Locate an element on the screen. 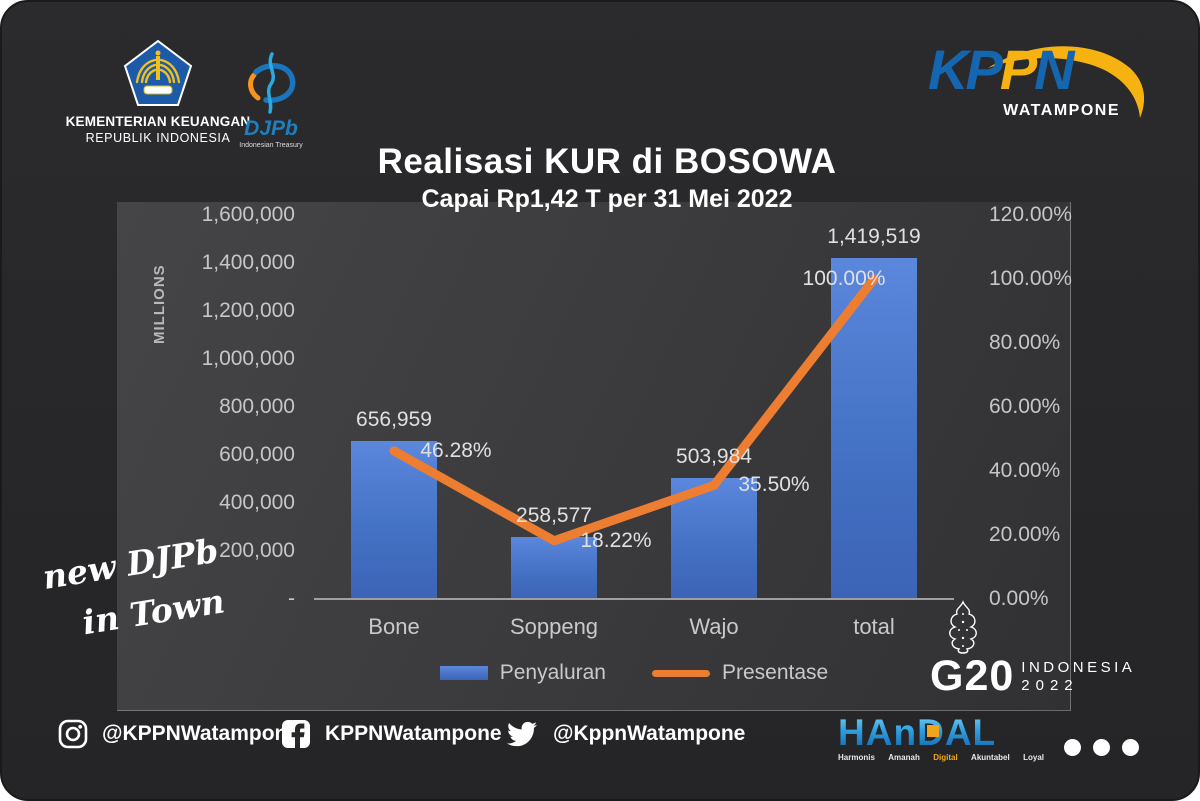  djpb-swoosh-icon is located at coordinates (272, 83).